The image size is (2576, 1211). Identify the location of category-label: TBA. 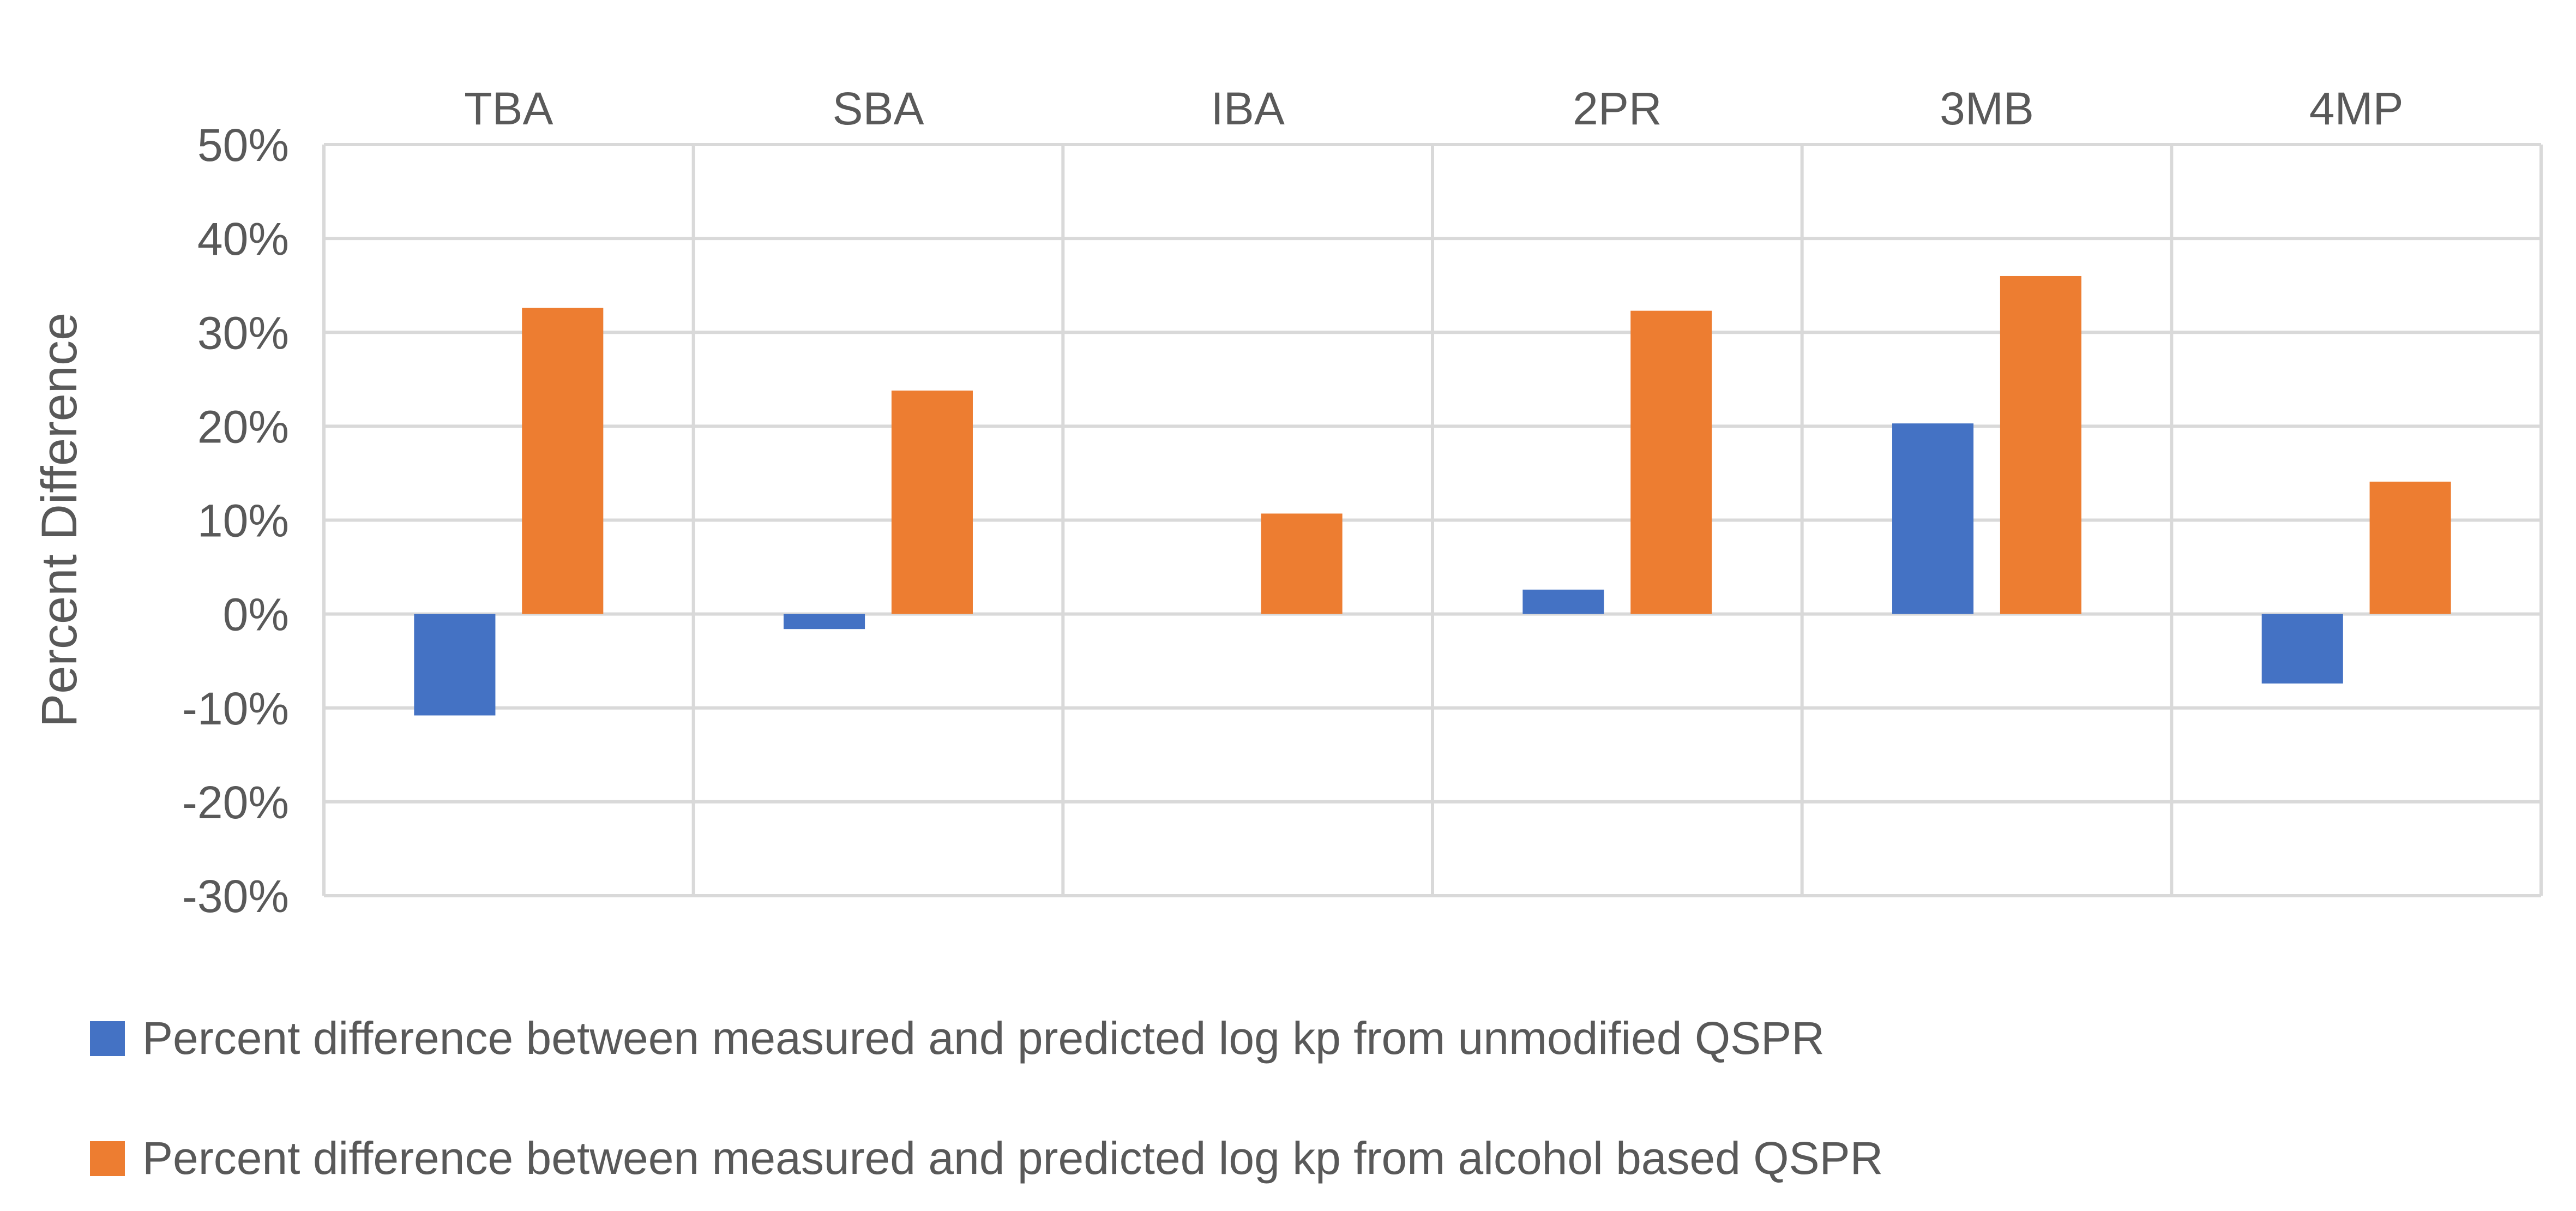
(508, 108).